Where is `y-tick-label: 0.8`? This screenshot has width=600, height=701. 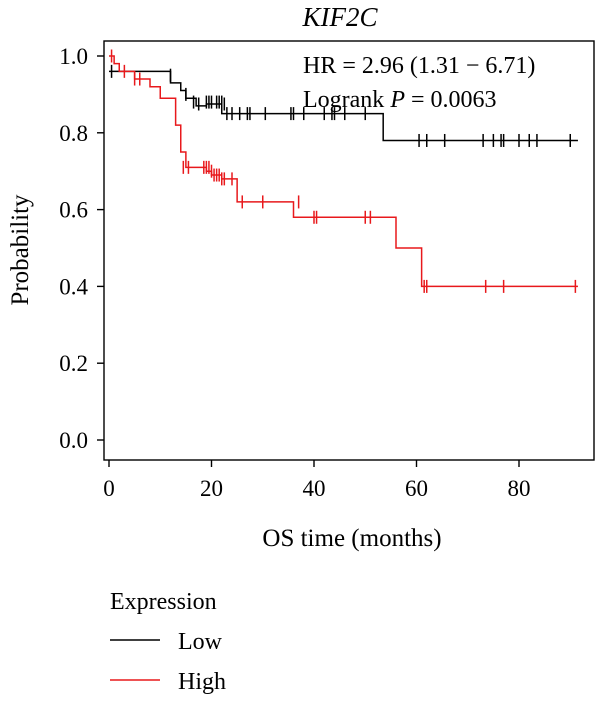 y-tick-label: 0.8 is located at coordinates (73, 133).